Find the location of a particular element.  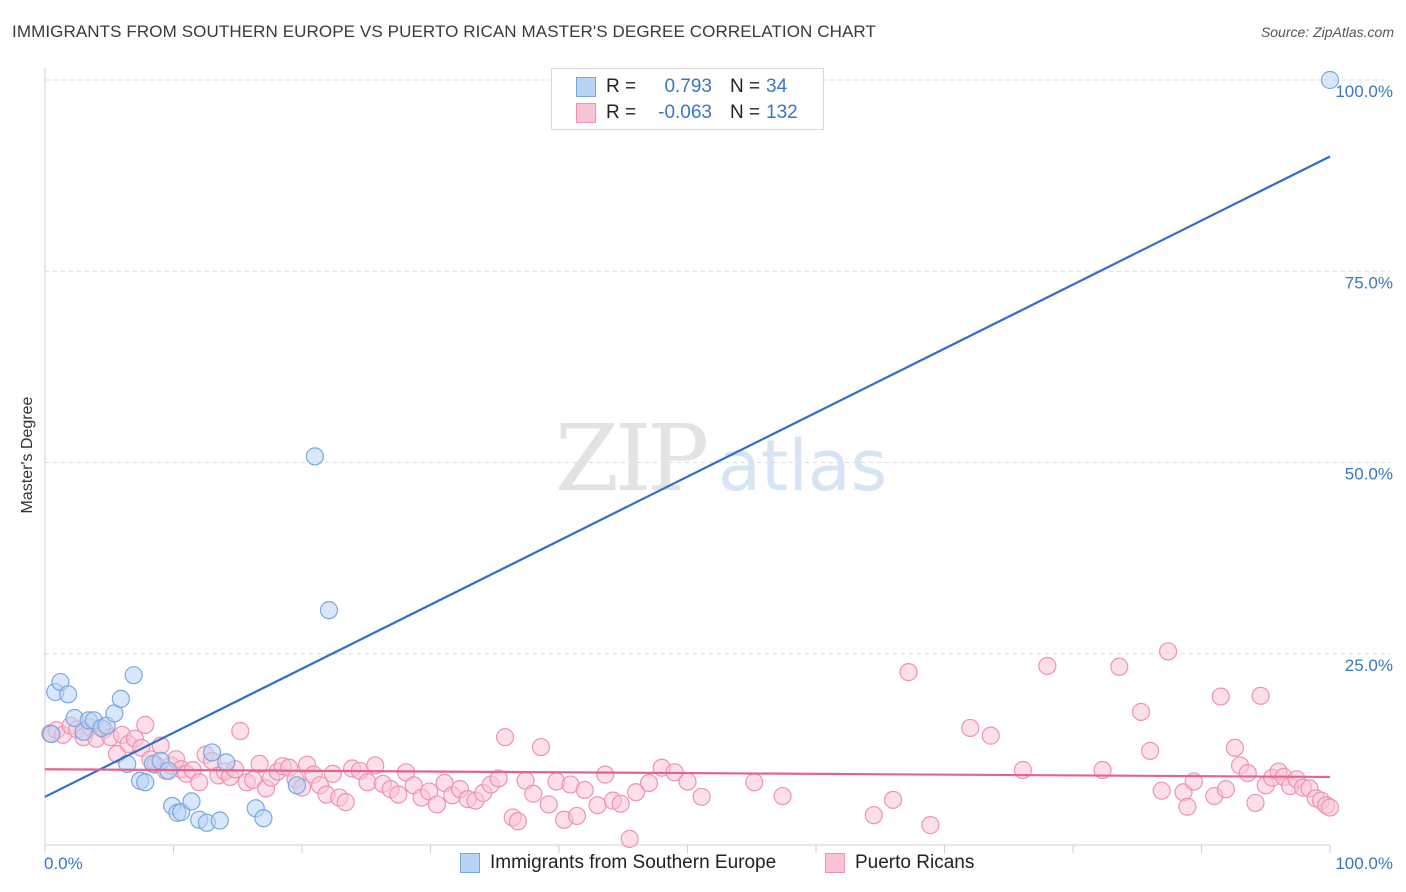

series-legend-label: Puerto Ricans is located at coordinates (915, 862).